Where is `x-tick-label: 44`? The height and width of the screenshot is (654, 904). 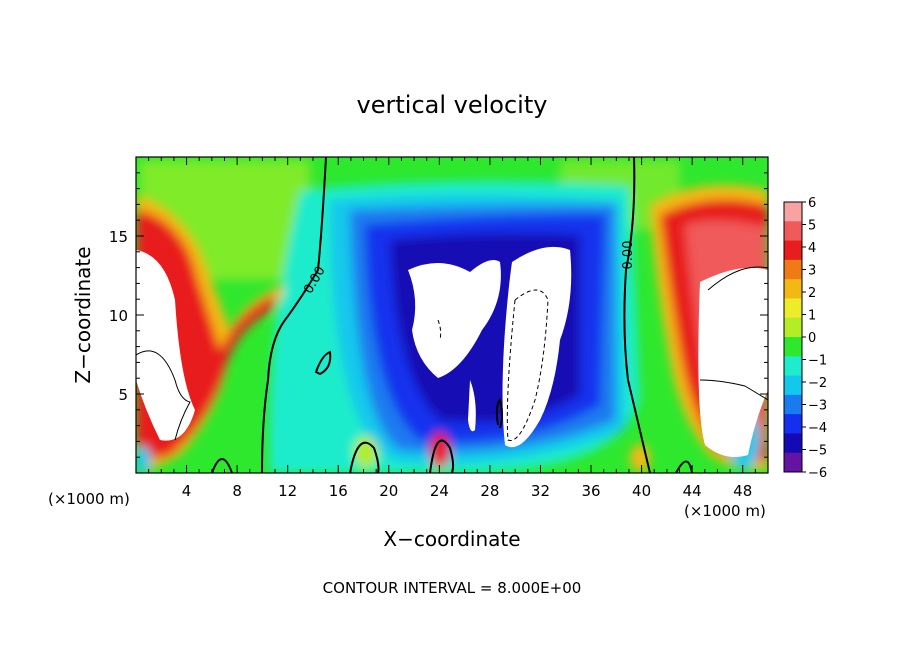
x-tick-label: 44 is located at coordinates (692, 491).